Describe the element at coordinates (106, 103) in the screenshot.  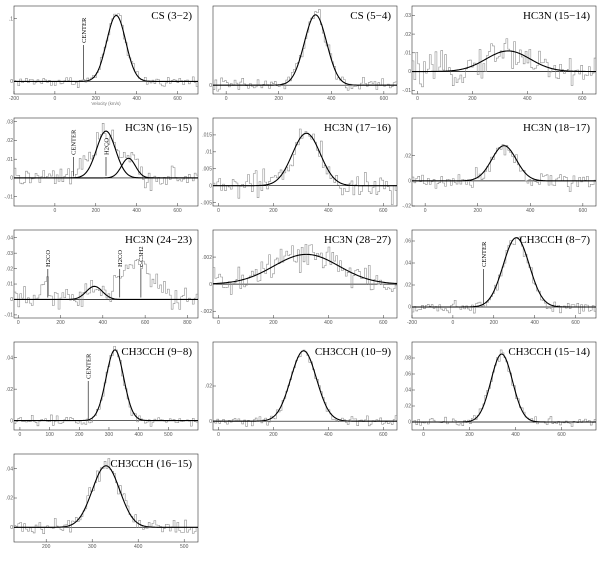
I see `x-axis-label: Velocity (km/s)` at that location.